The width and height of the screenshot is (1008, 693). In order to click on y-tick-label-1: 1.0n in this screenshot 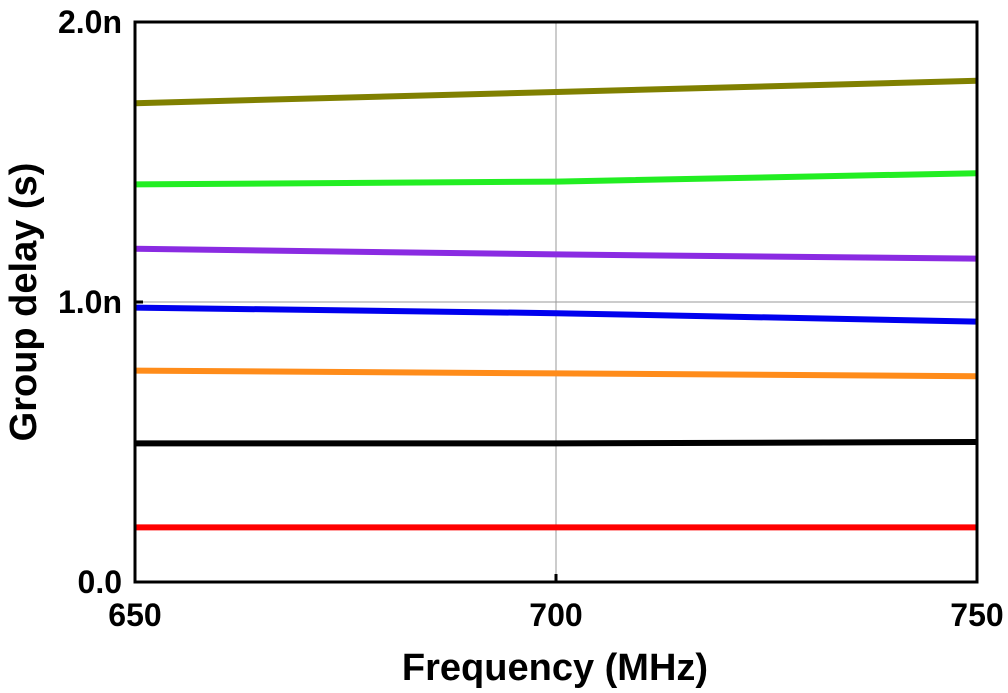, I will do `click(90, 302)`.